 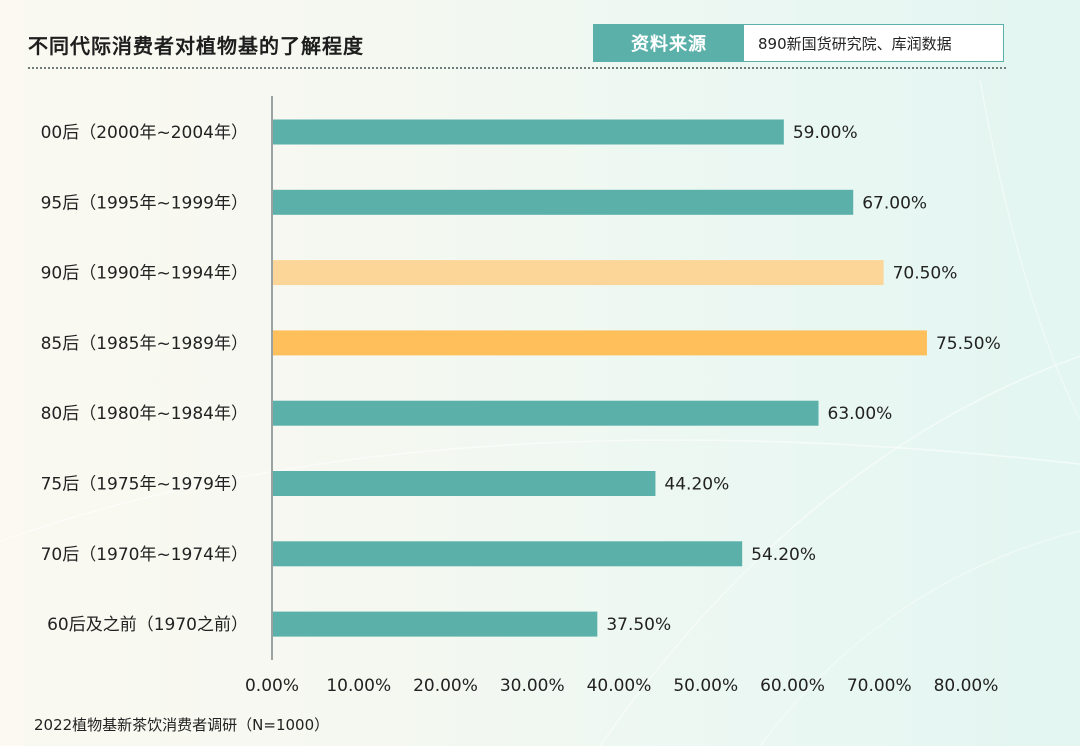 I want to click on category-label-5: 75后（1975年~1979年）, so click(x=144, y=485).